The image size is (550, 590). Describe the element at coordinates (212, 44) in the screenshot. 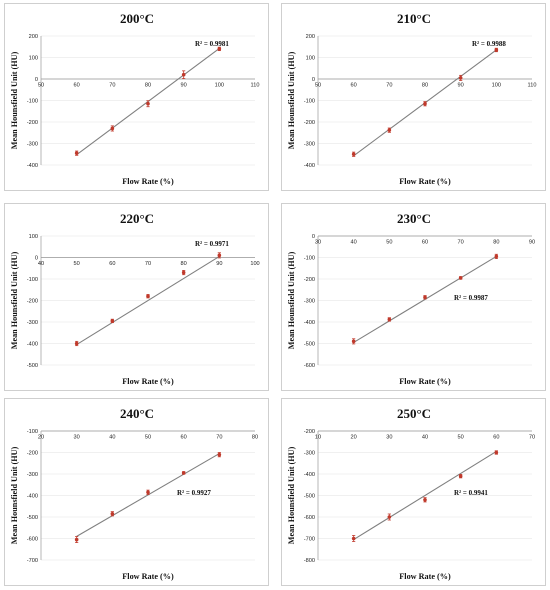

I see `r-squared-label: R² = 0.9981` at that location.